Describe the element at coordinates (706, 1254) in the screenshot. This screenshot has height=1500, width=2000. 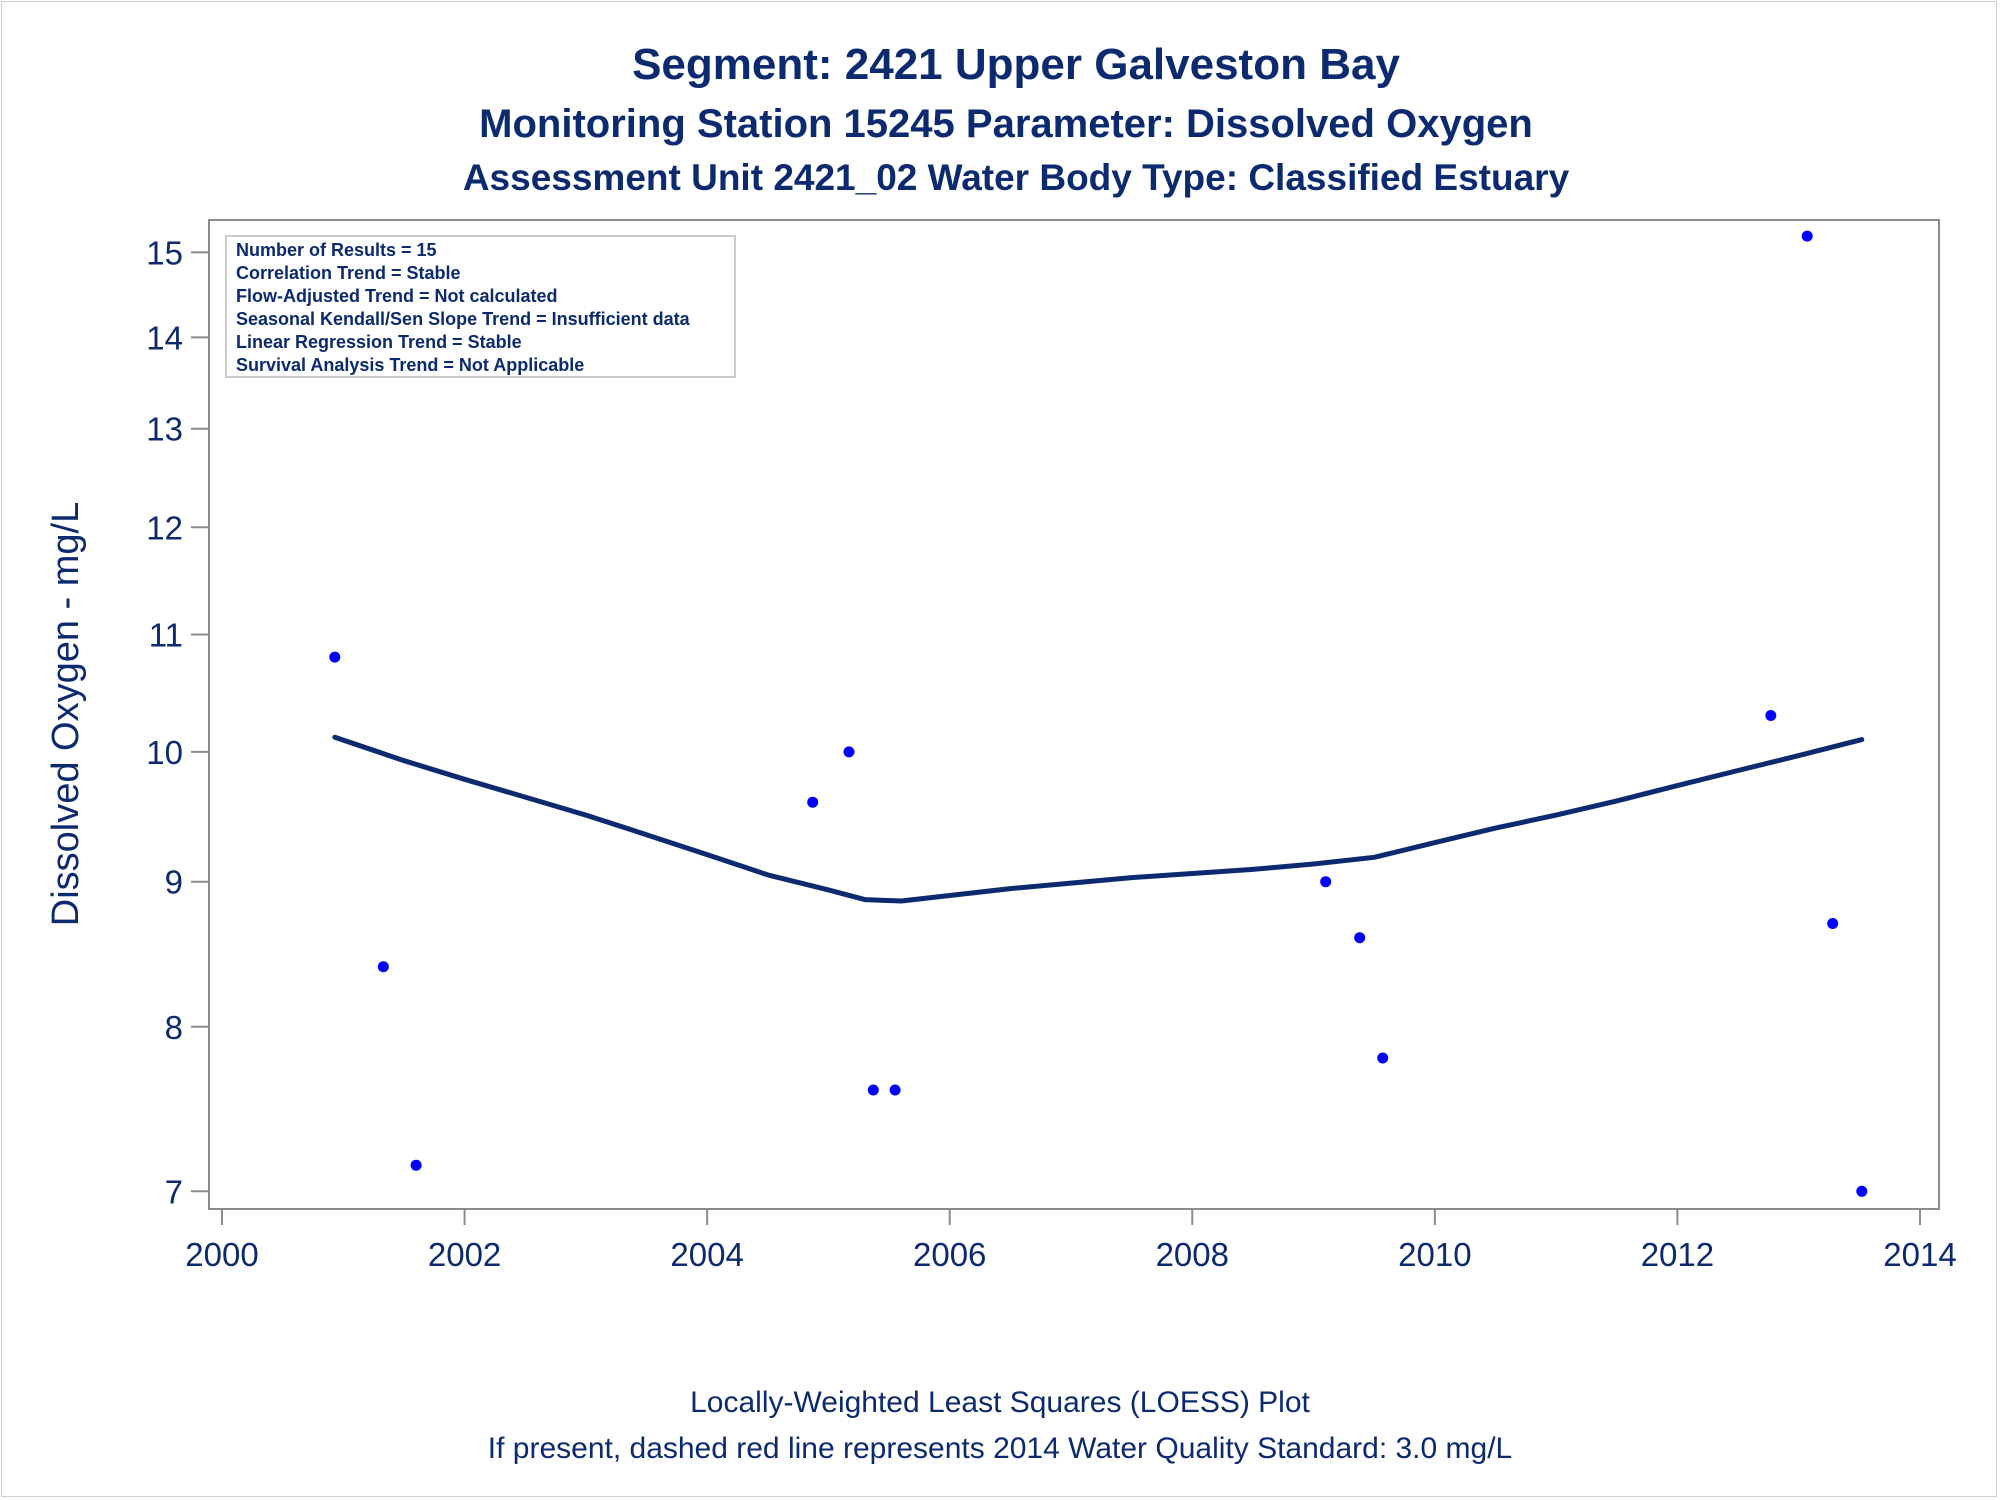
I see `x-tick-label: 2004` at that location.